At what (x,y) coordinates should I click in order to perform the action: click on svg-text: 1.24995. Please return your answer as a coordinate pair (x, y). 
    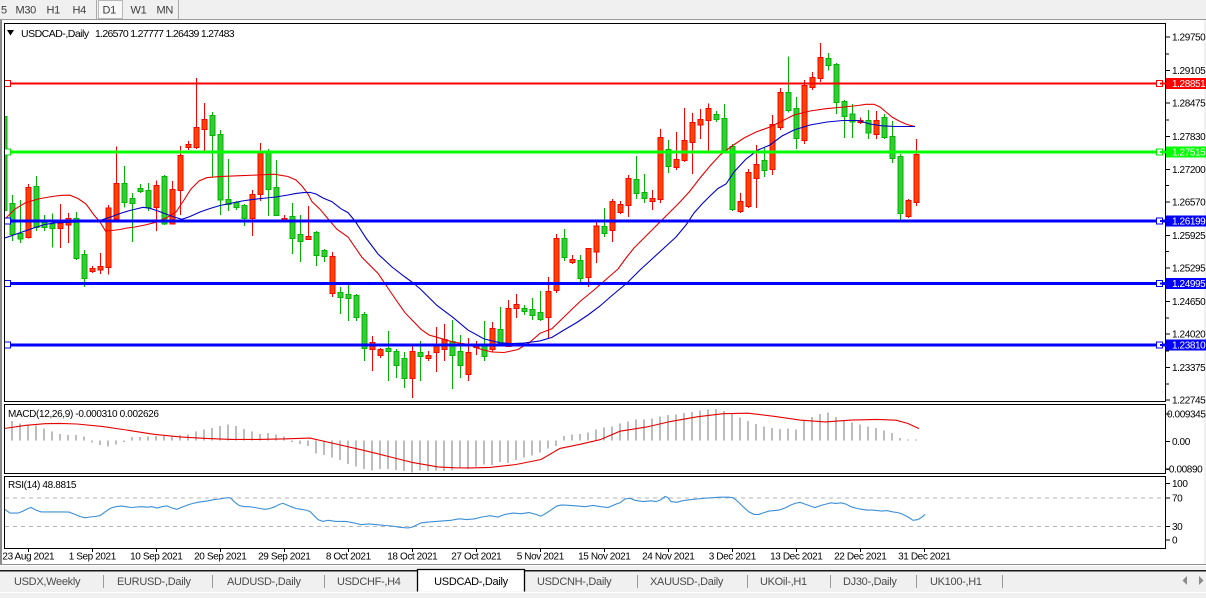
    Looking at the image, I should click on (1189, 284).